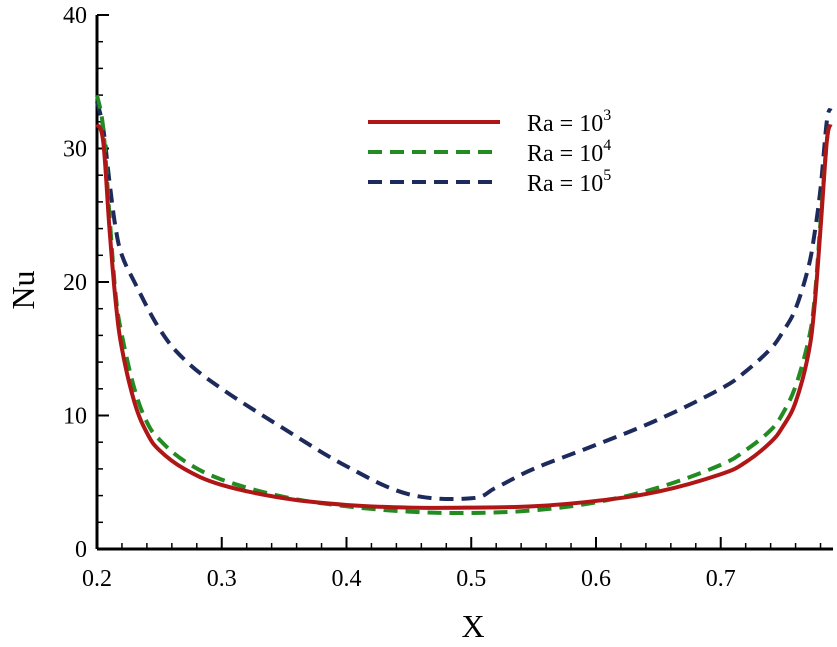 The width and height of the screenshot is (837, 647). I want to click on y-tick-label: 30, so click(75, 150).